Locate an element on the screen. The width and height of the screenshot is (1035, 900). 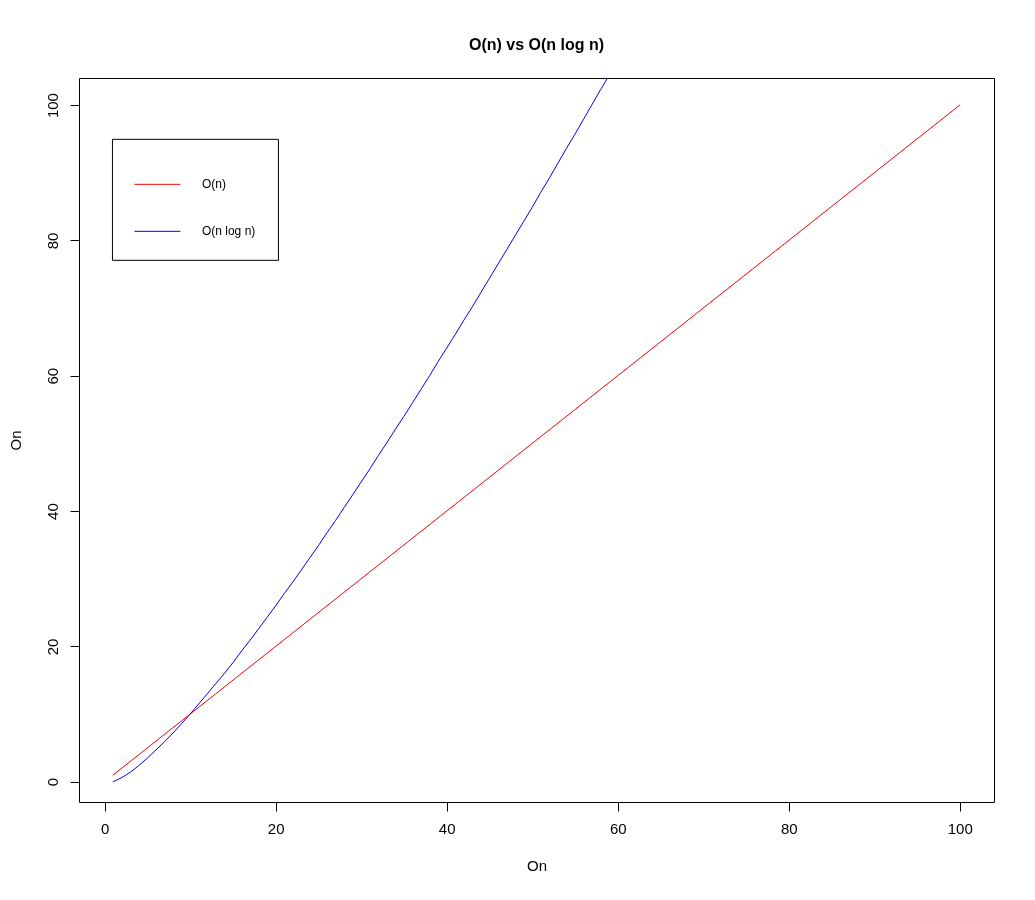
x-tick-label: 0 is located at coordinates (105, 828).